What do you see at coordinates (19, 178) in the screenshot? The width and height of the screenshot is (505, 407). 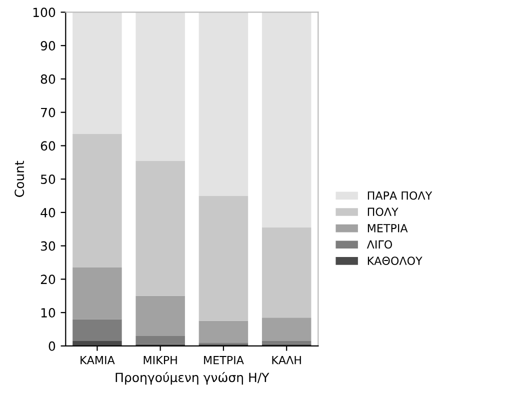 I see `y-axis-title: Count` at bounding box center [19, 178].